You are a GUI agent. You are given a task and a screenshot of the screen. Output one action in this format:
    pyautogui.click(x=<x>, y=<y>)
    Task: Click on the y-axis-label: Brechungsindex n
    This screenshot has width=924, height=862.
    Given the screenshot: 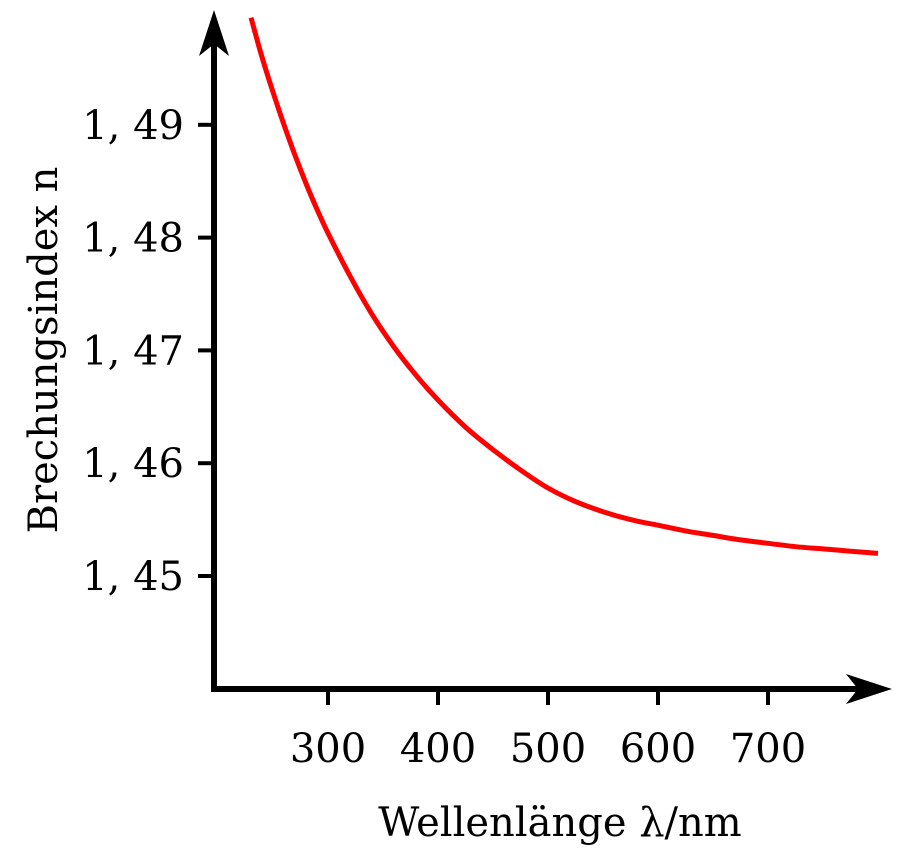 What is the action you would take?
    pyautogui.click(x=44, y=350)
    